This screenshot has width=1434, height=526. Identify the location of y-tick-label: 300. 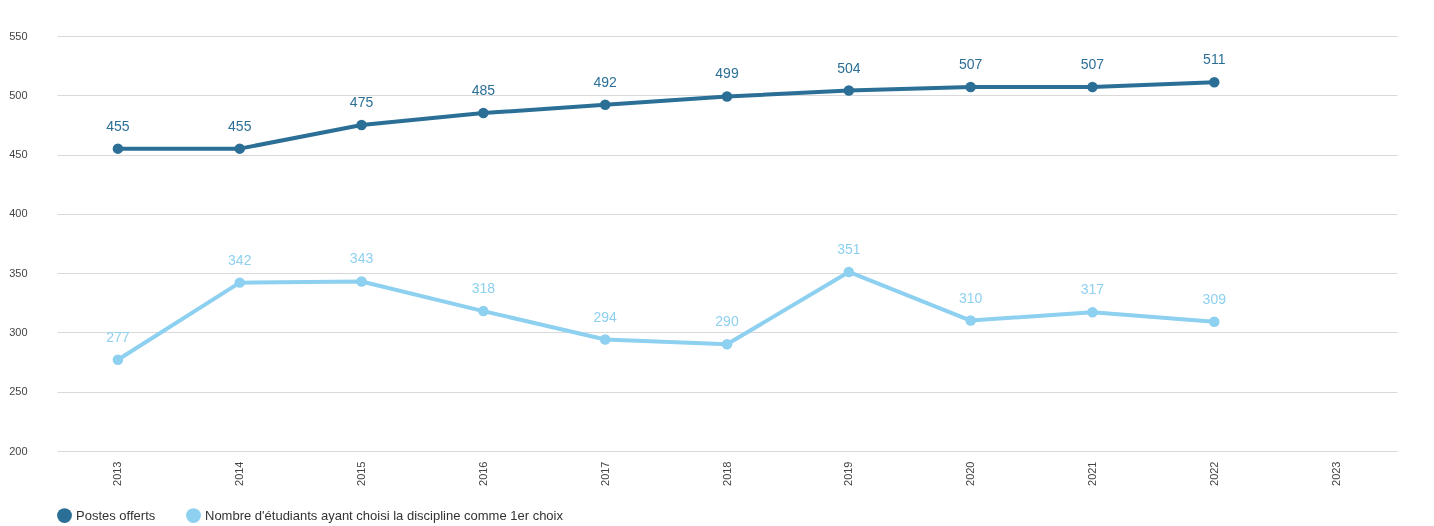
(18, 331).